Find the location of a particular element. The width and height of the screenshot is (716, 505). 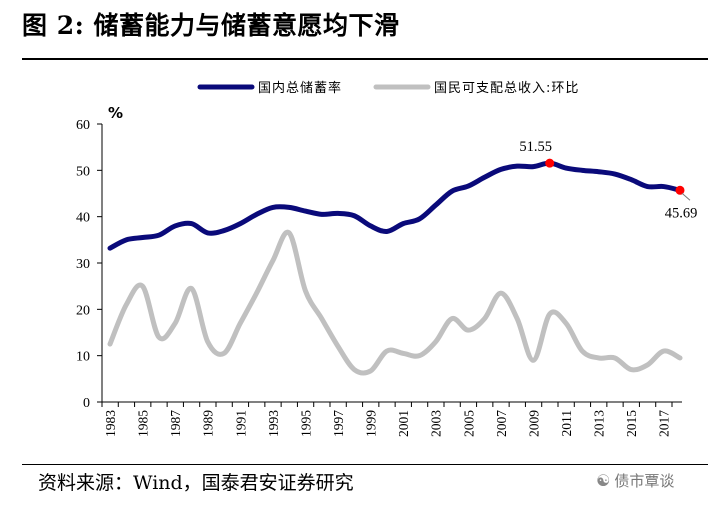

x-tick-label: 2001 is located at coordinates (403, 423).